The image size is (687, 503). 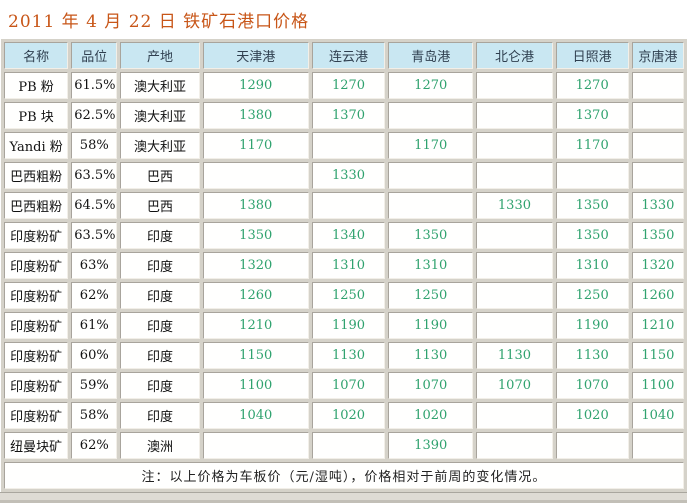 I want to click on table-row: 巴西粗粉 64.5% 巴西 1380 1330 1350 1330, so click(x=344, y=205).